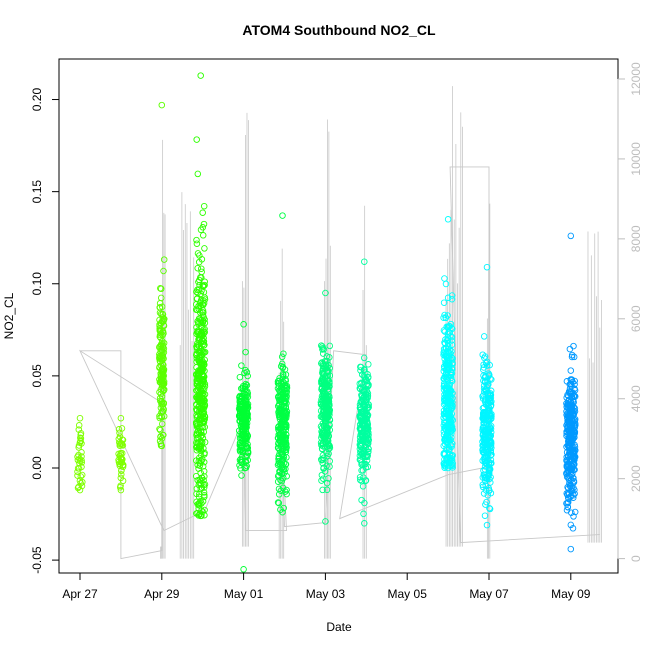 The height and width of the screenshot is (650, 650). What do you see at coordinates (244, 594) in the screenshot?
I see `x-tick-label: May 01` at bounding box center [244, 594].